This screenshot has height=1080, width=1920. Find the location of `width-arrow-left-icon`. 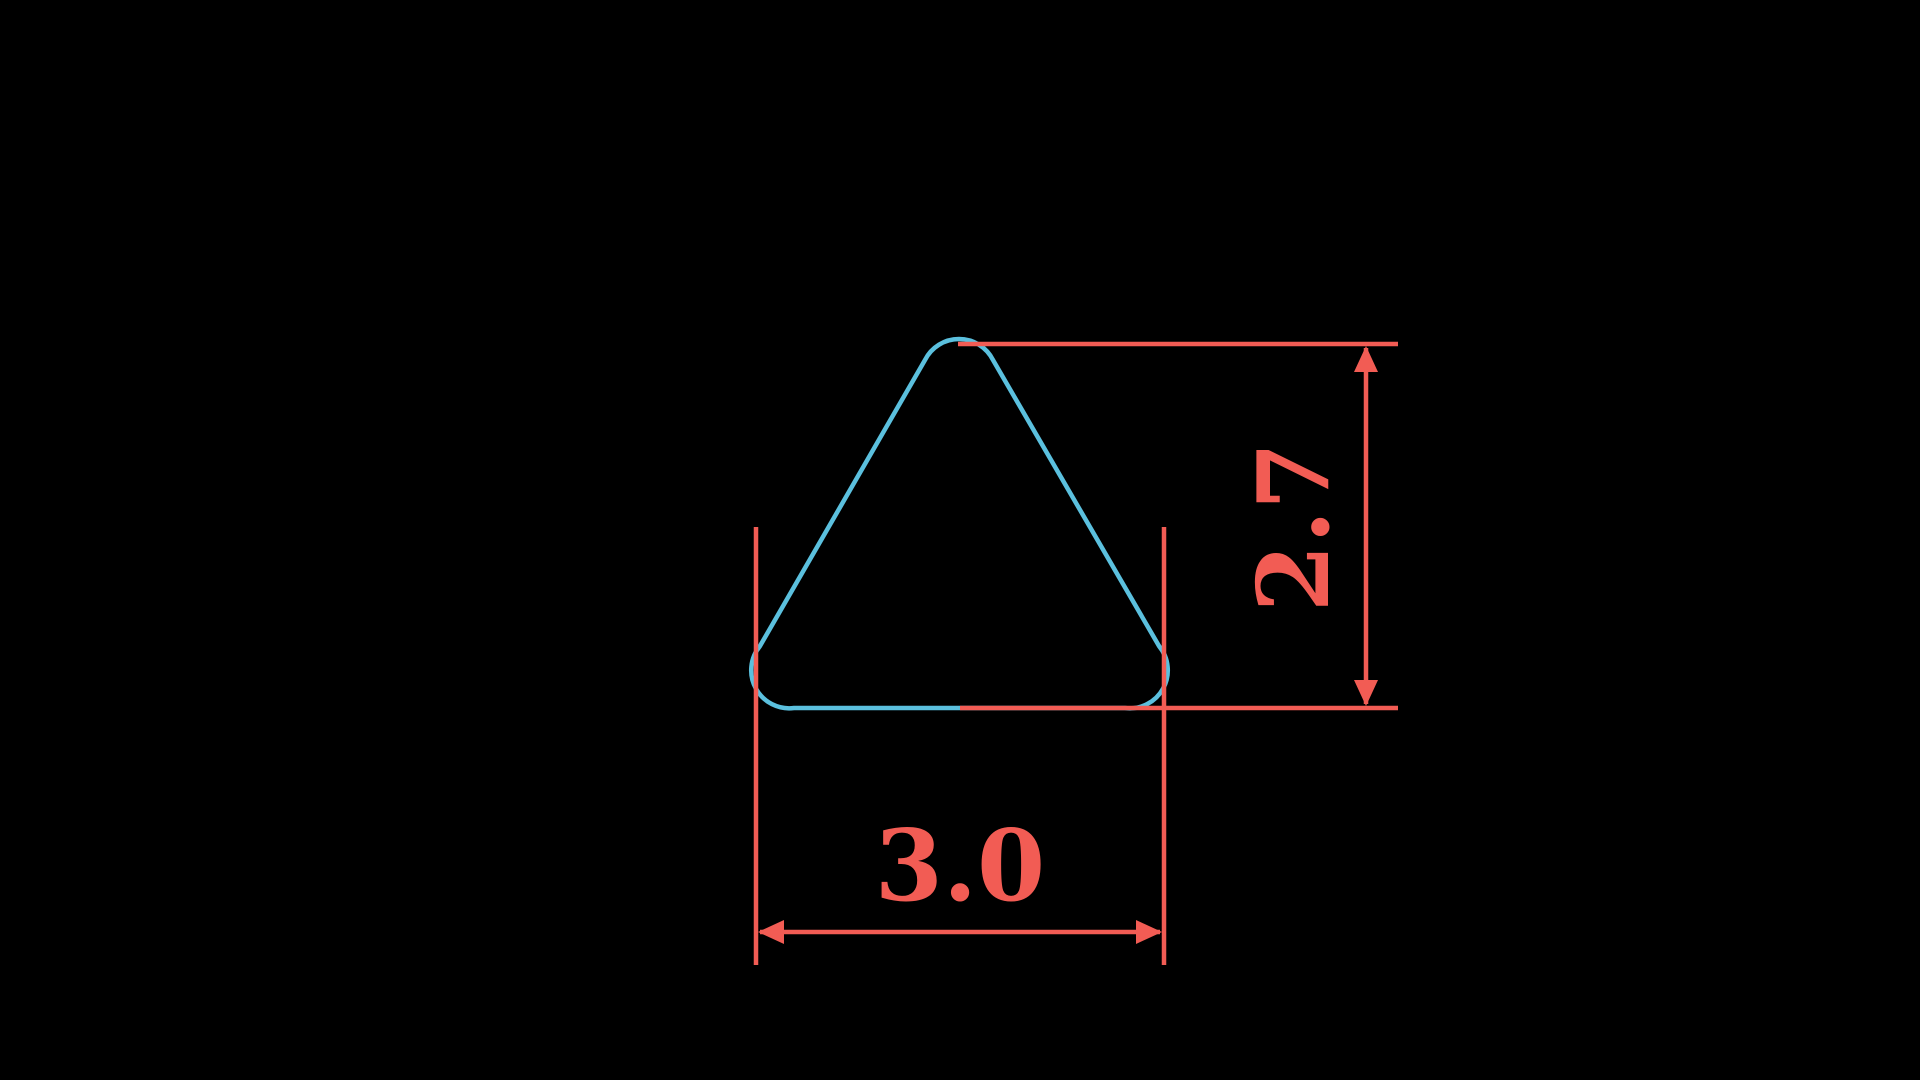

width-arrow-left-icon is located at coordinates (771, 932).